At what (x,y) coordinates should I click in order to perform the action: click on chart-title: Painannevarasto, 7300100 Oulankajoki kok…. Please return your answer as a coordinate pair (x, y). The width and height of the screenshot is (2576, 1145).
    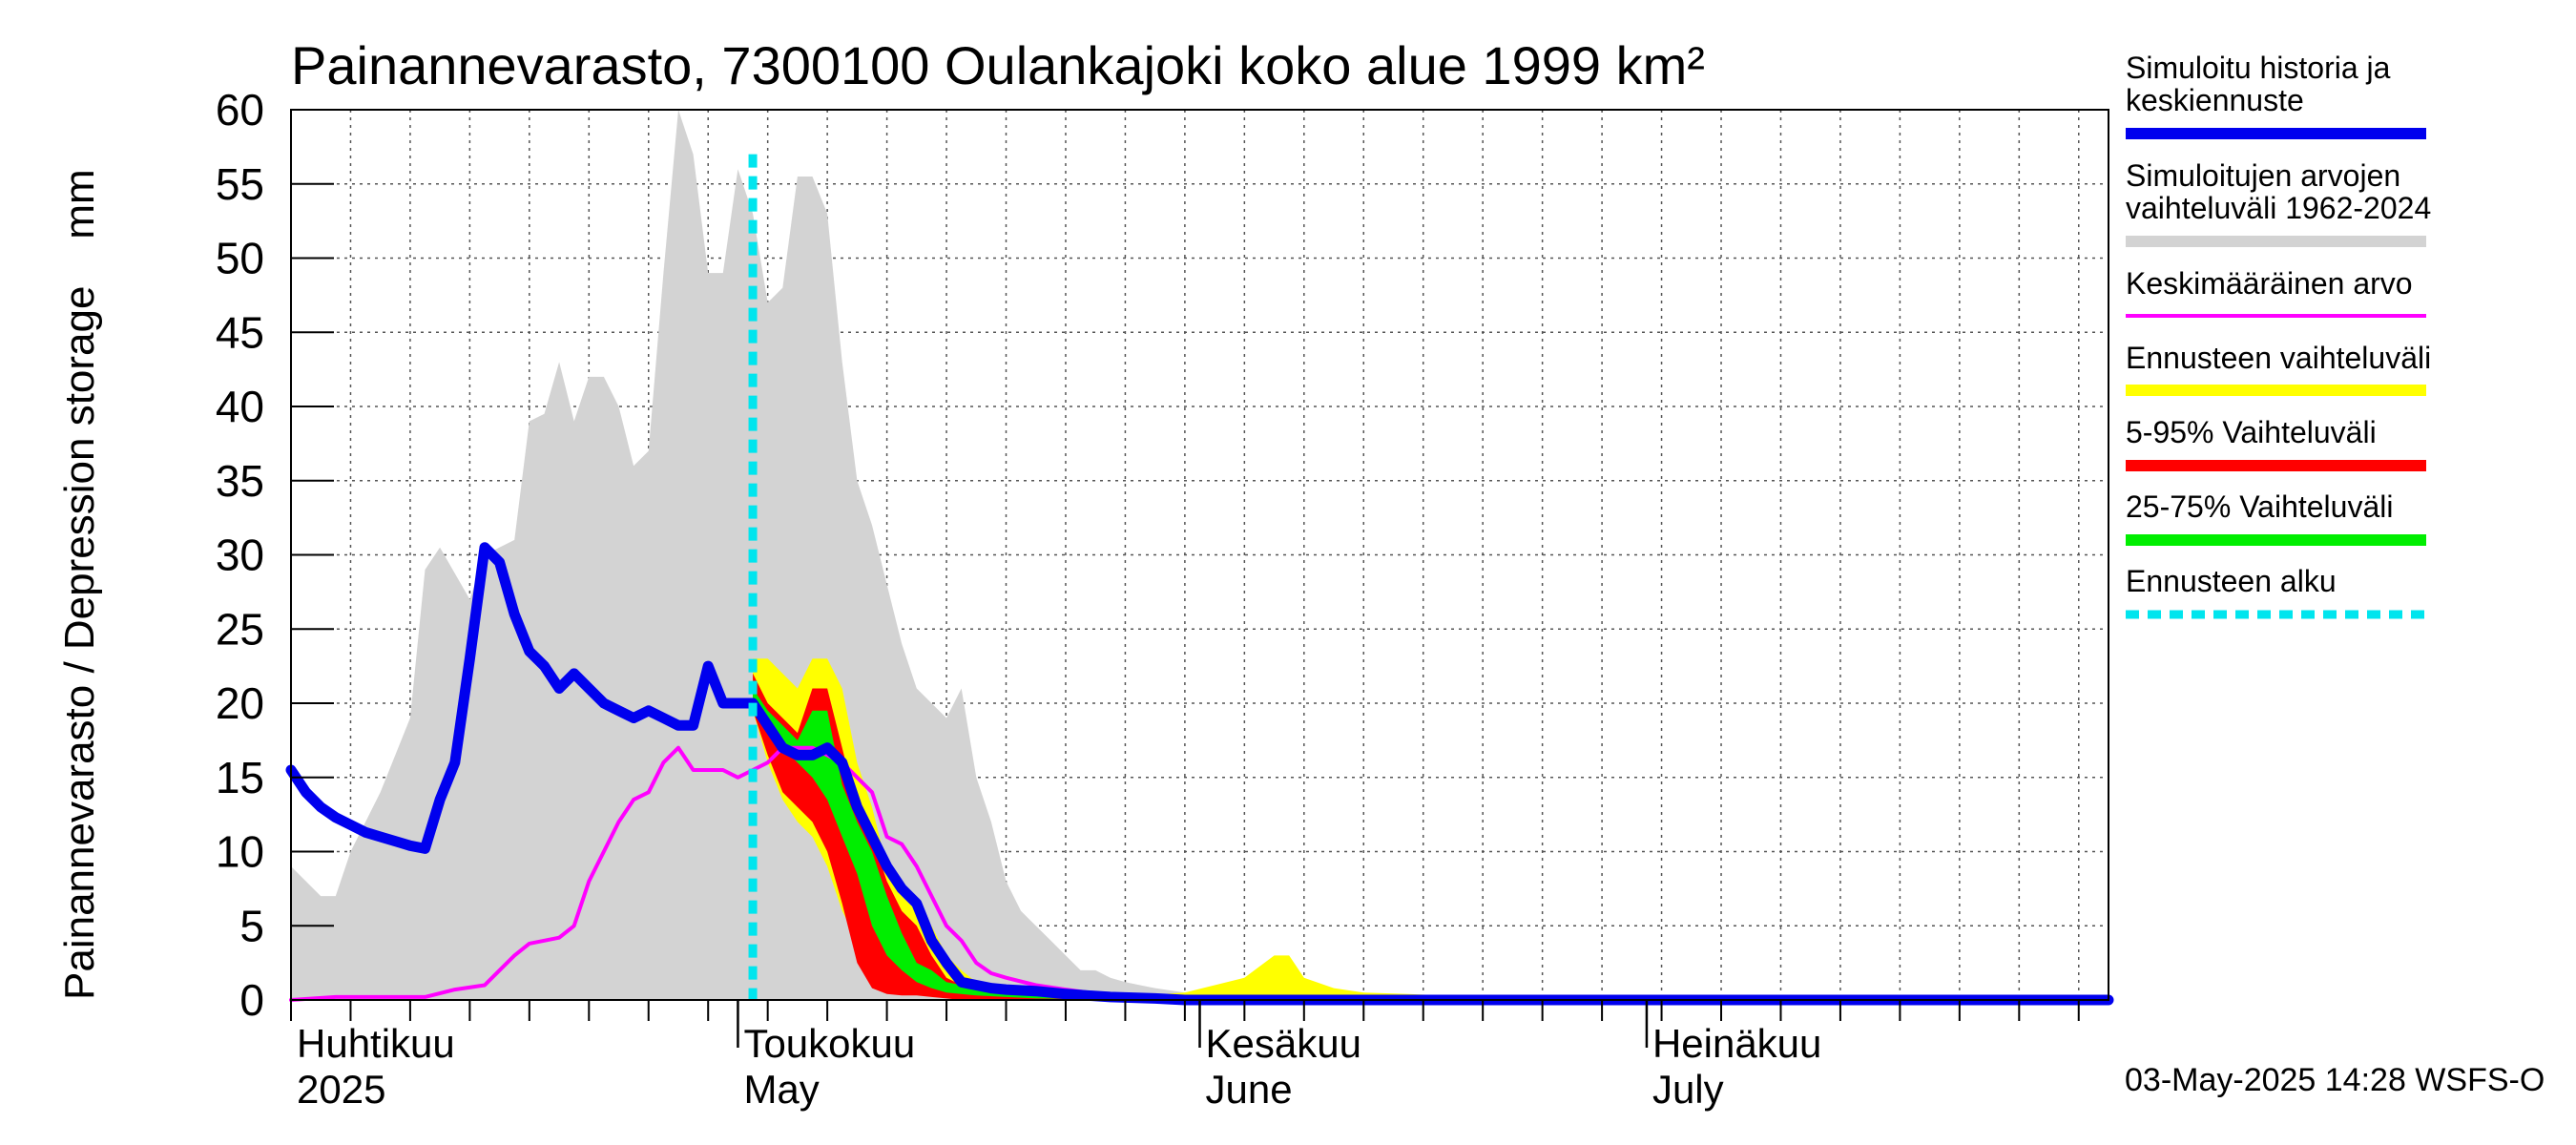
    Looking at the image, I should click on (998, 65).